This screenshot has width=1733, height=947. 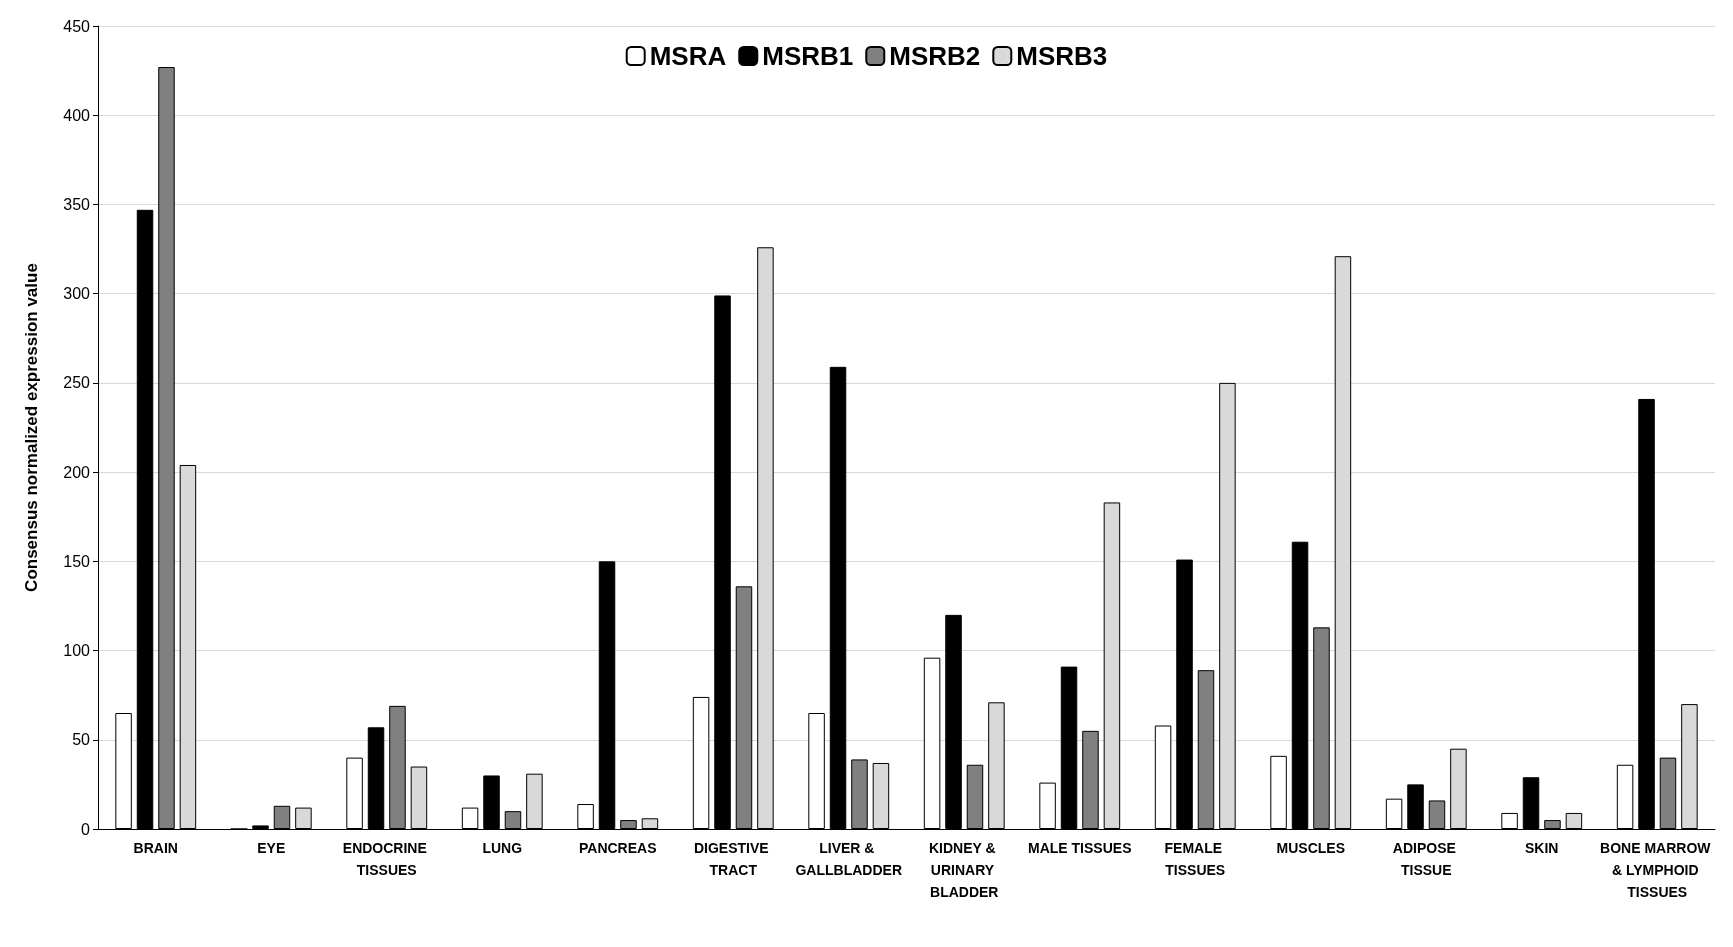 I want to click on legend-label: MSRB2, so click(x=935, y=56).